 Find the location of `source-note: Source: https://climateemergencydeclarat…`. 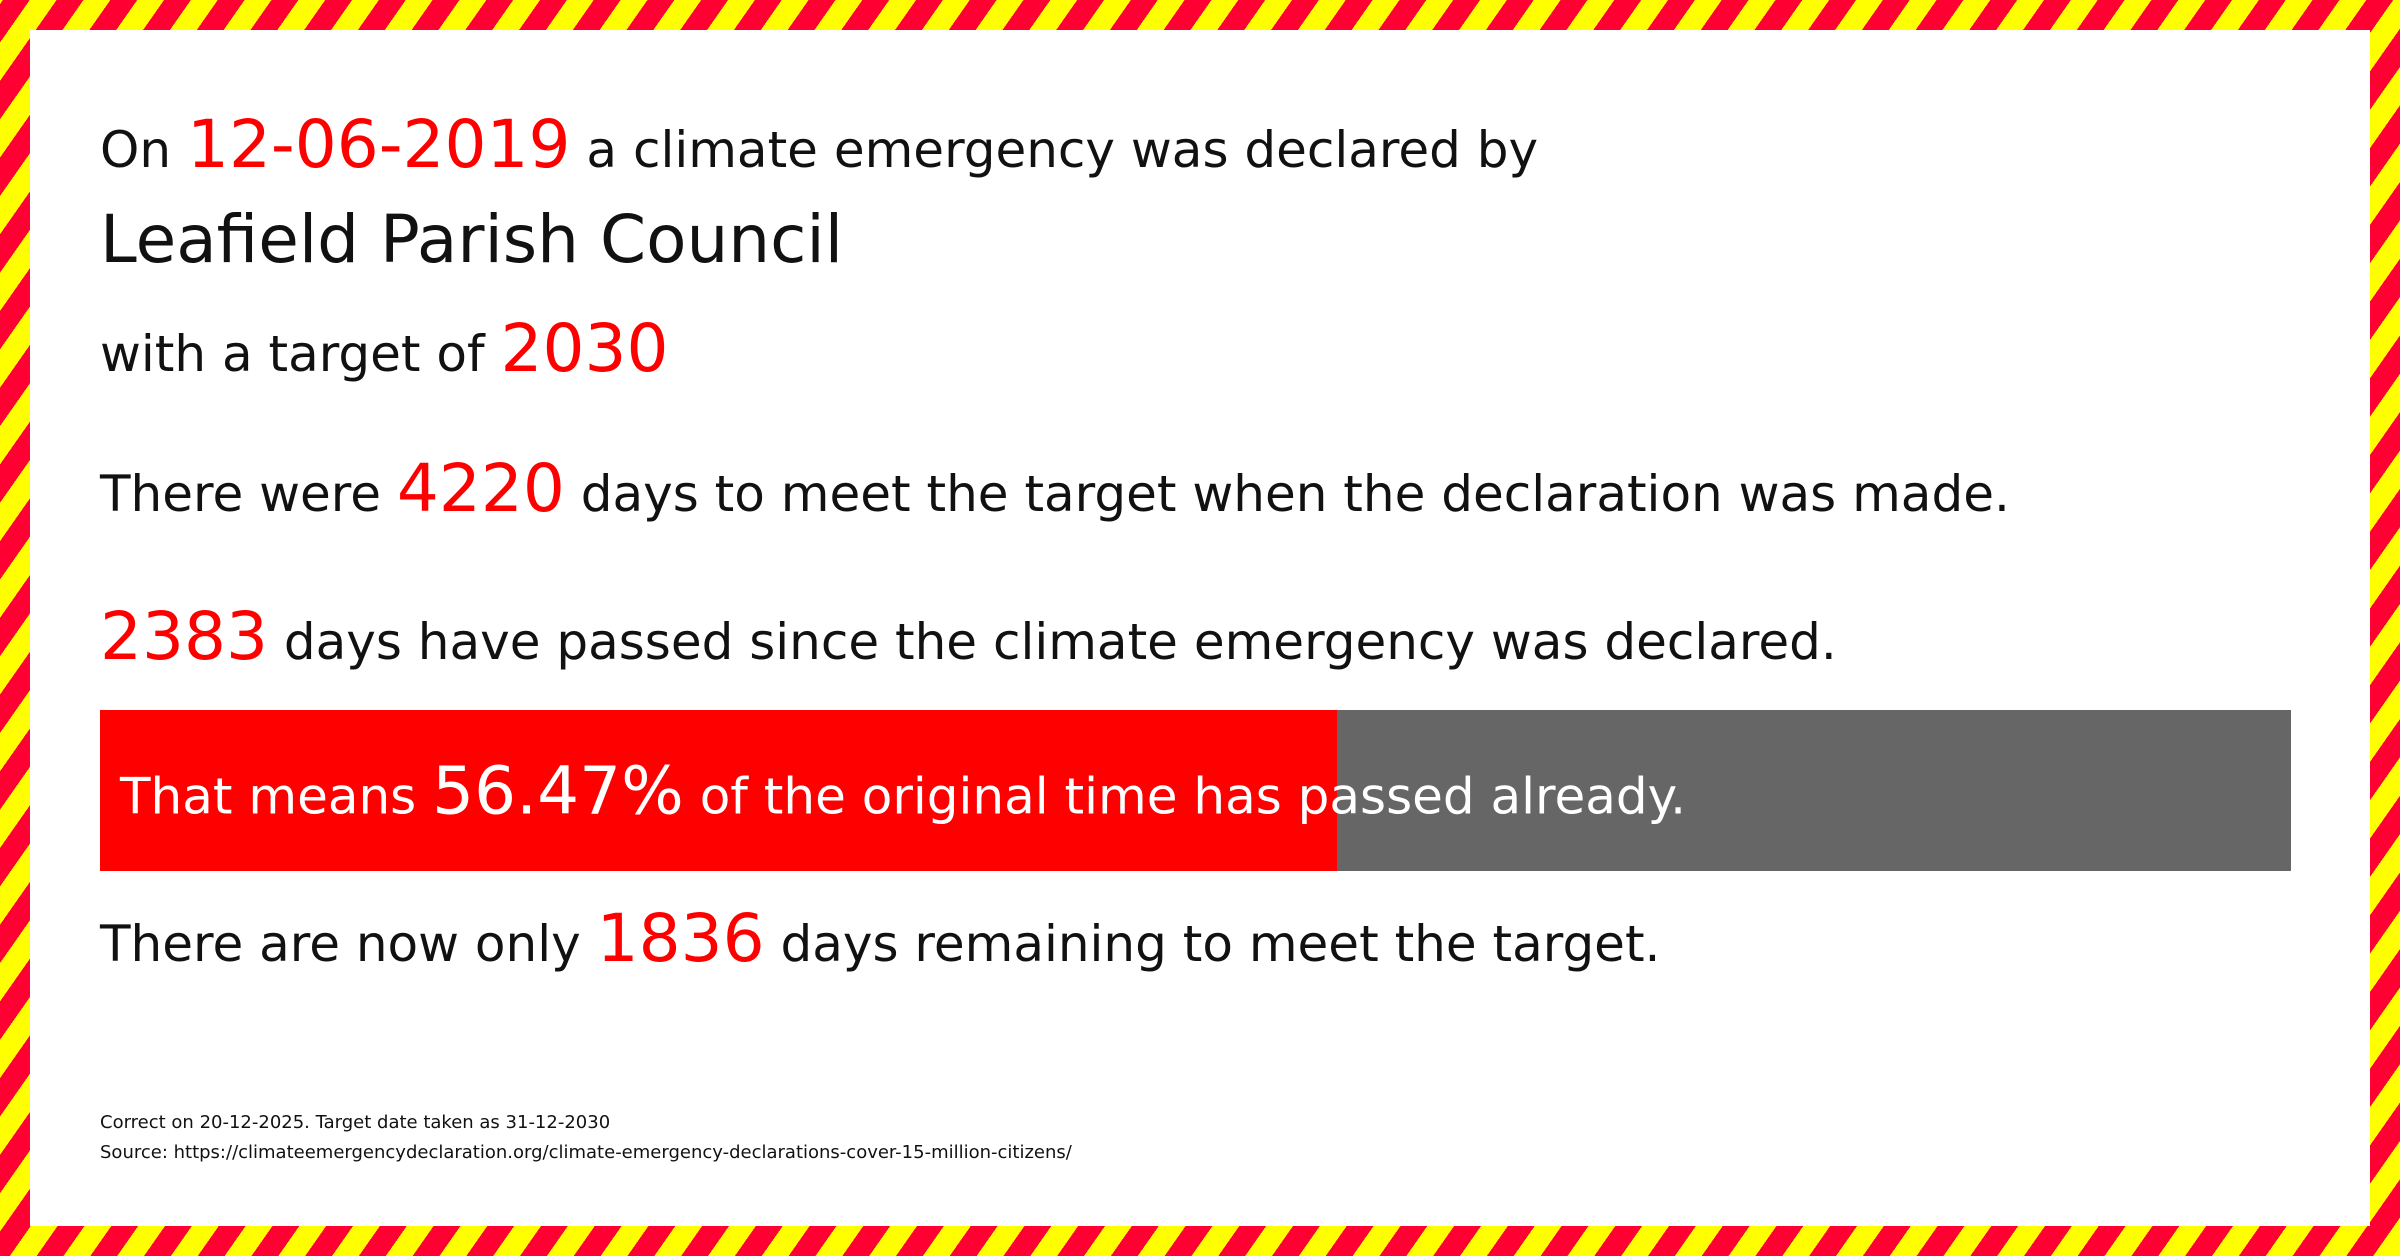

source-note: Source: https://climateemergencydeclarat… is located at coordinates (586, 1152).